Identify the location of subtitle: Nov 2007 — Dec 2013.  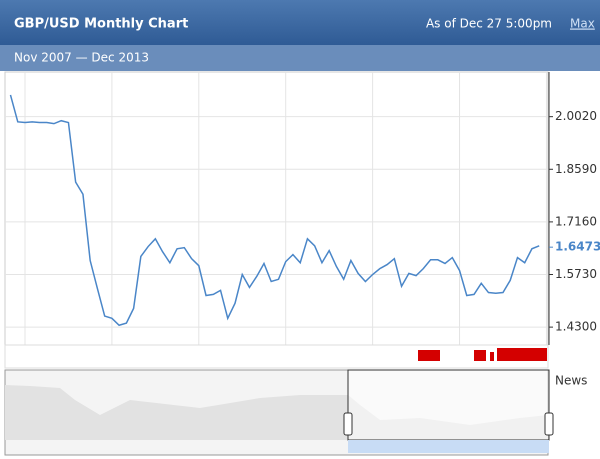
(81, 58).